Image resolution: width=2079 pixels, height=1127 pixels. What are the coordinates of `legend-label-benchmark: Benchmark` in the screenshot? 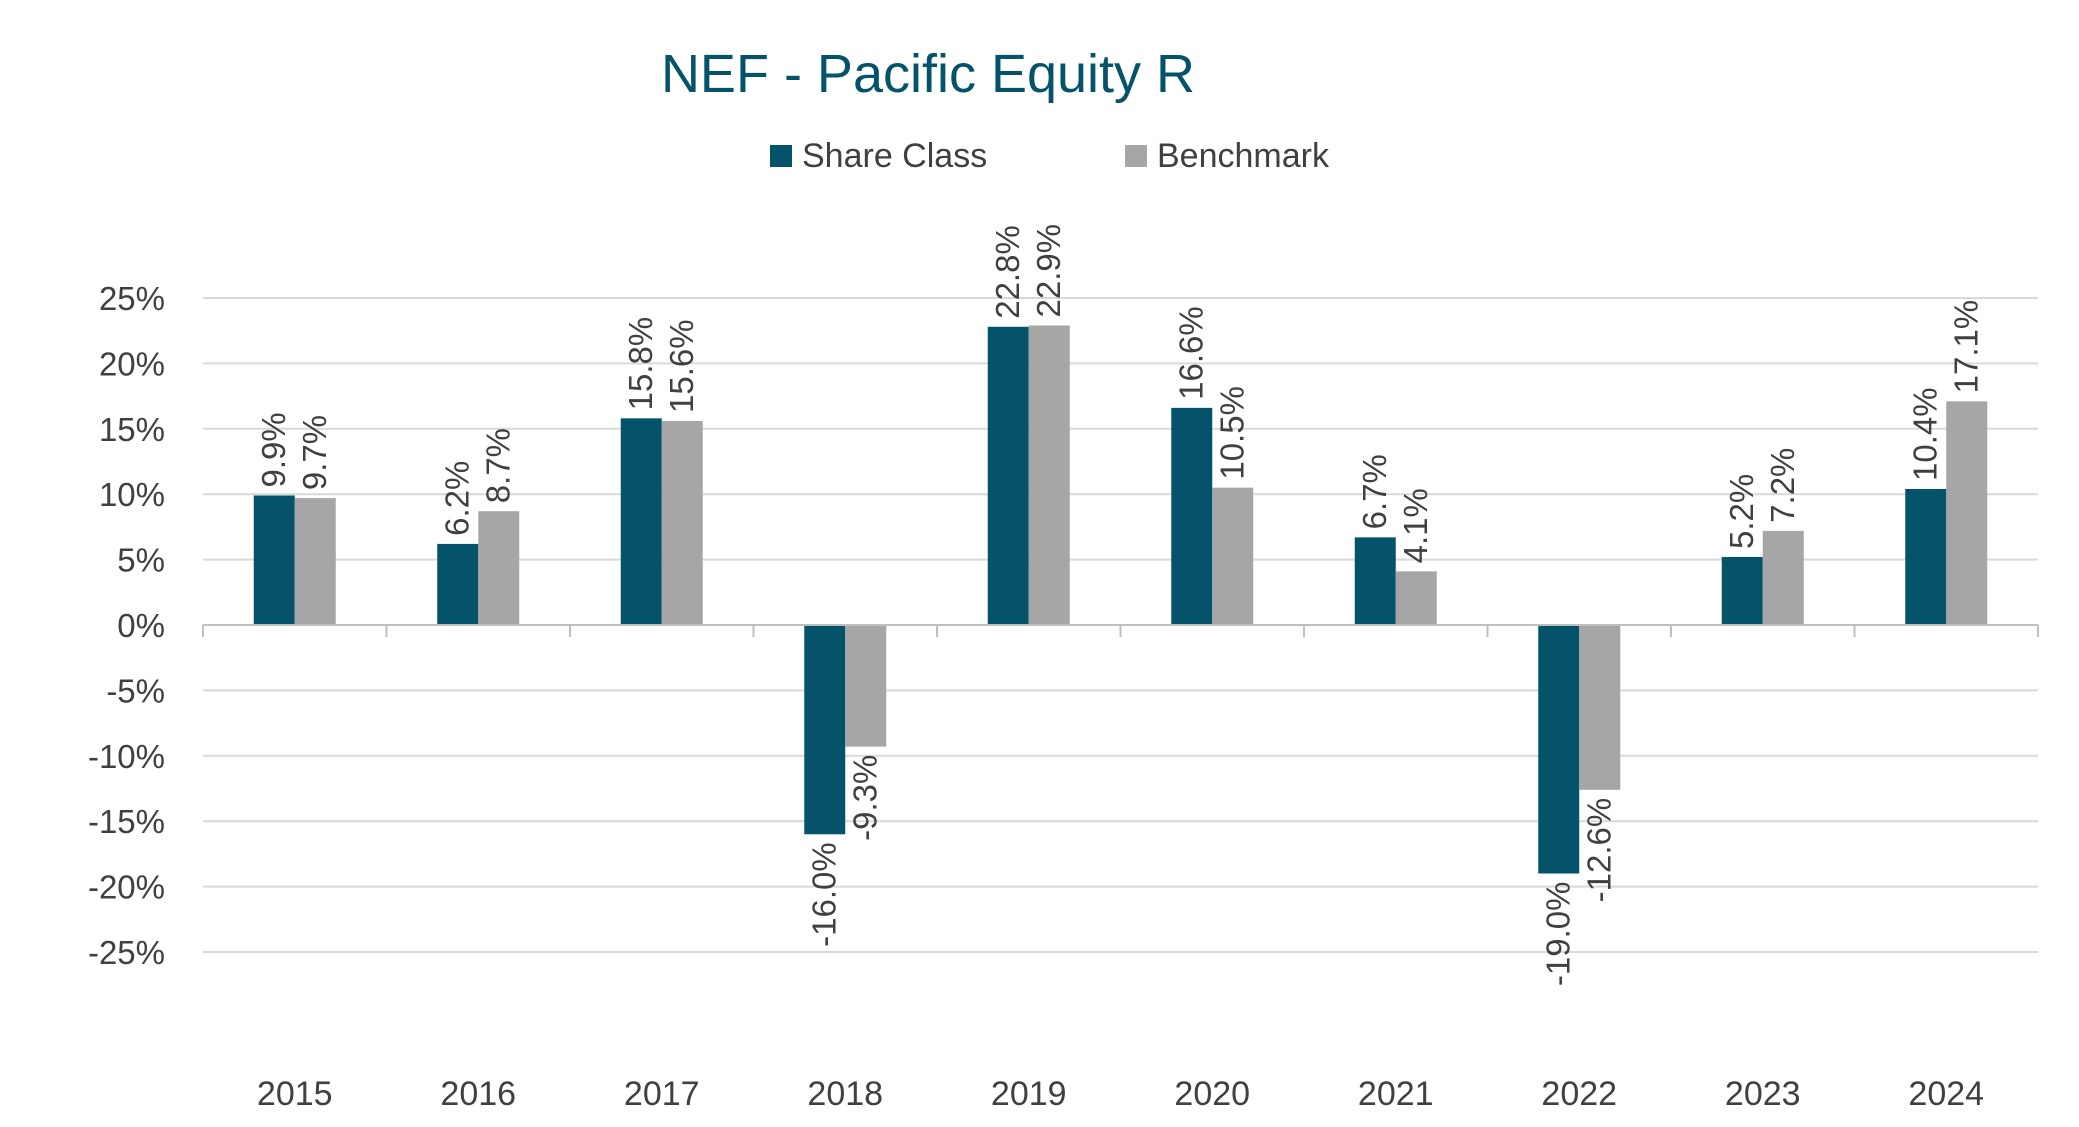 It's located at (1243, 156).